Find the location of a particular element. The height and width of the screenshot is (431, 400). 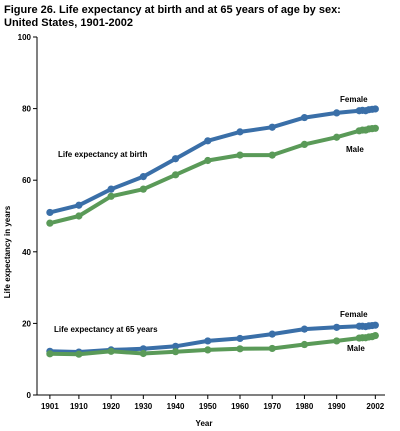

x-tick-label: 1930 is located at coordinates (143, 406).